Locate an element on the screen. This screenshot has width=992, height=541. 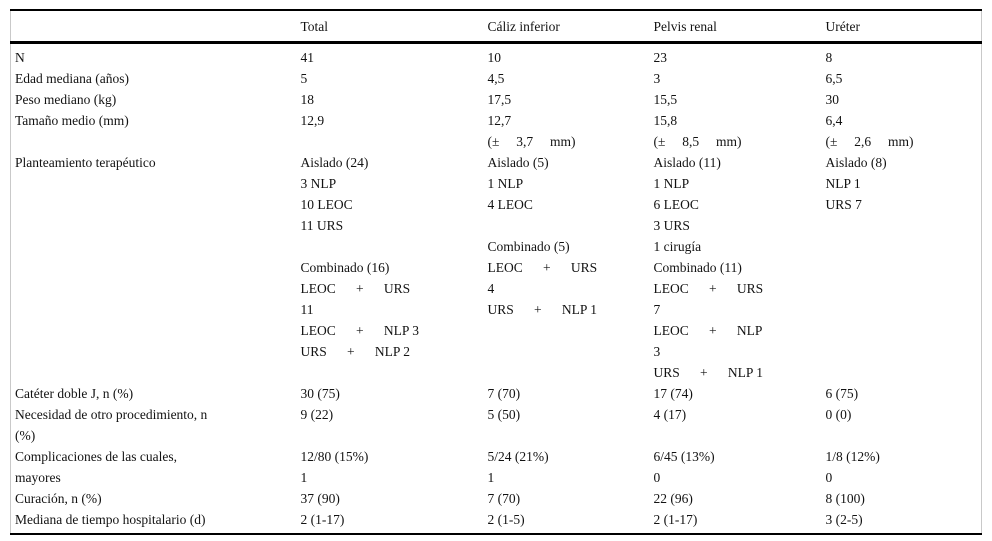
cell-value: 5 is located at coordinates (304, 78).